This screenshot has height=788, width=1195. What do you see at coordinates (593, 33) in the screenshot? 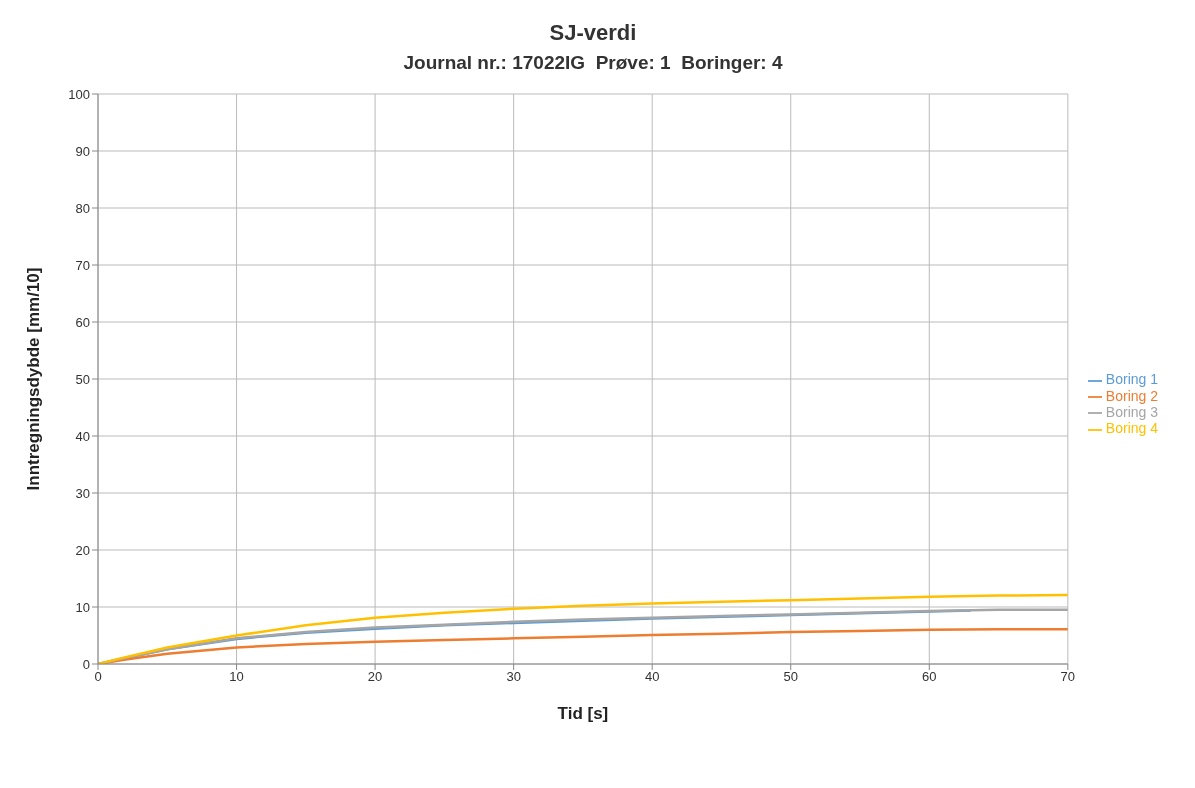
I see `chart-title: SJ-verdi` at bounding box center [593, 33].